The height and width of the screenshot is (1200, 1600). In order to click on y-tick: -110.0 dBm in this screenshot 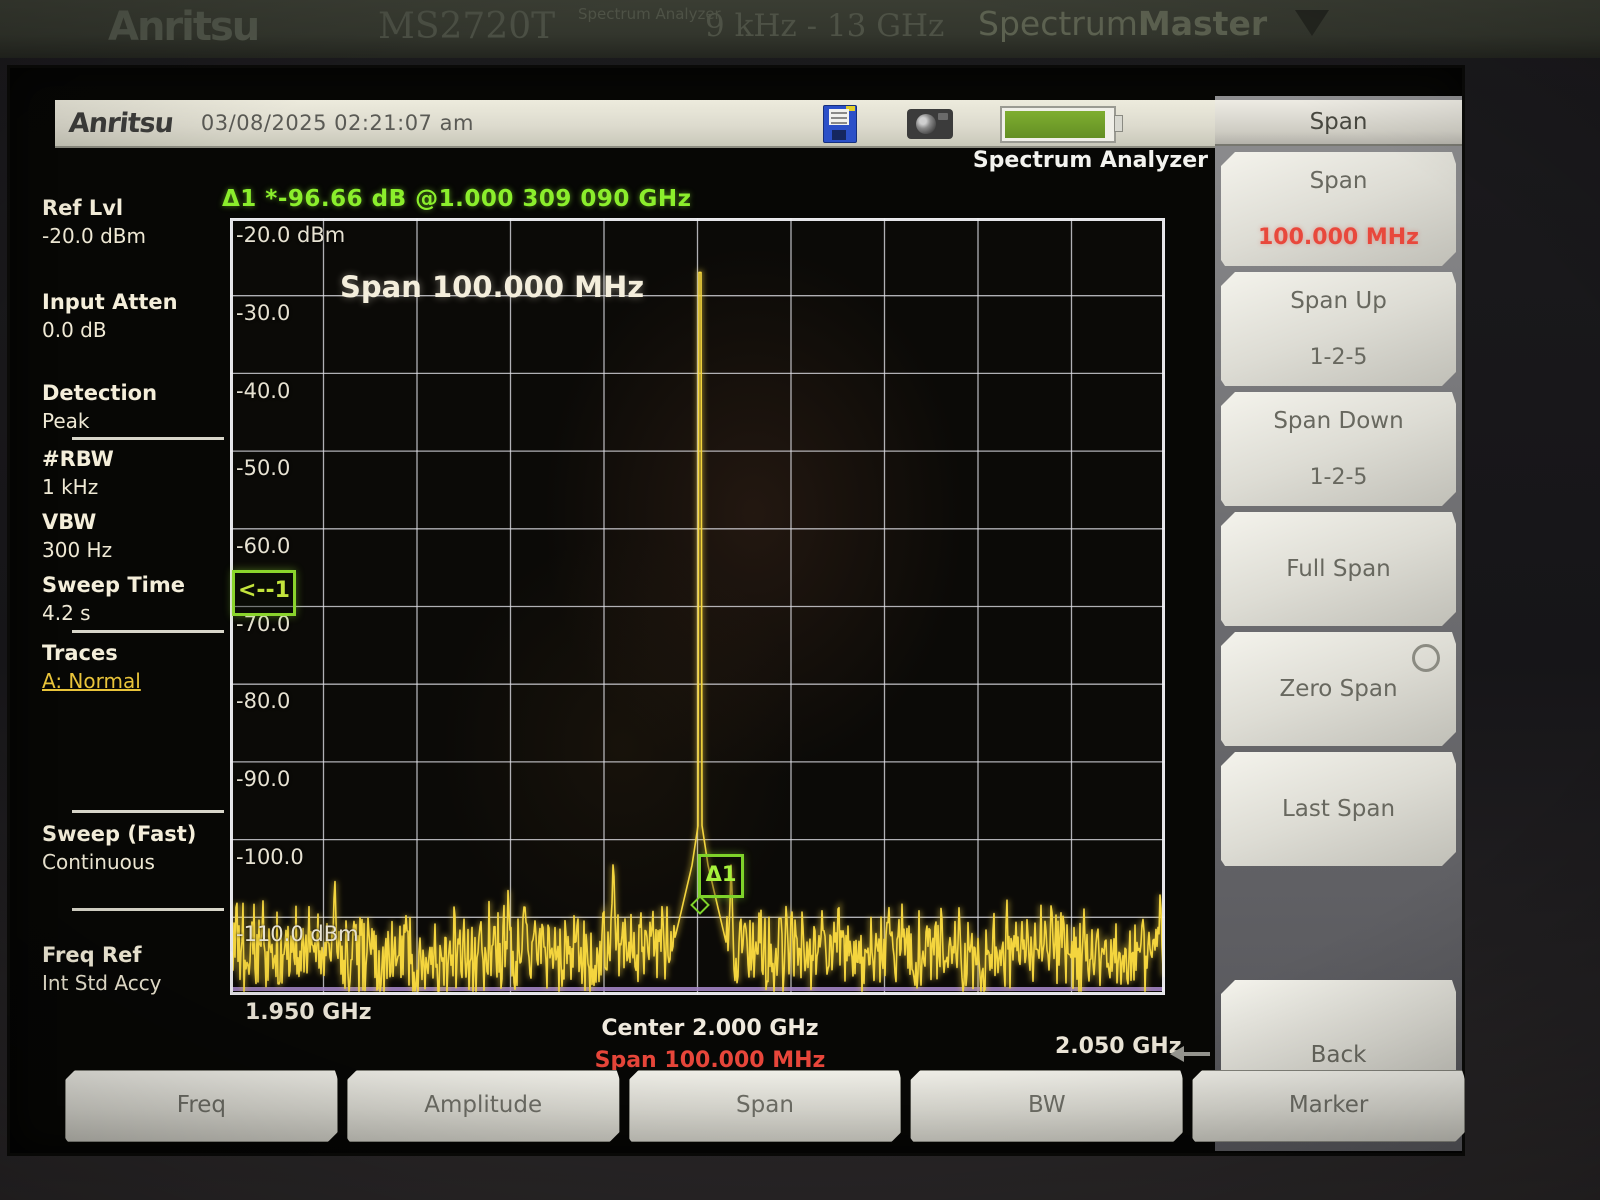, I will do `click(297, 934)`.